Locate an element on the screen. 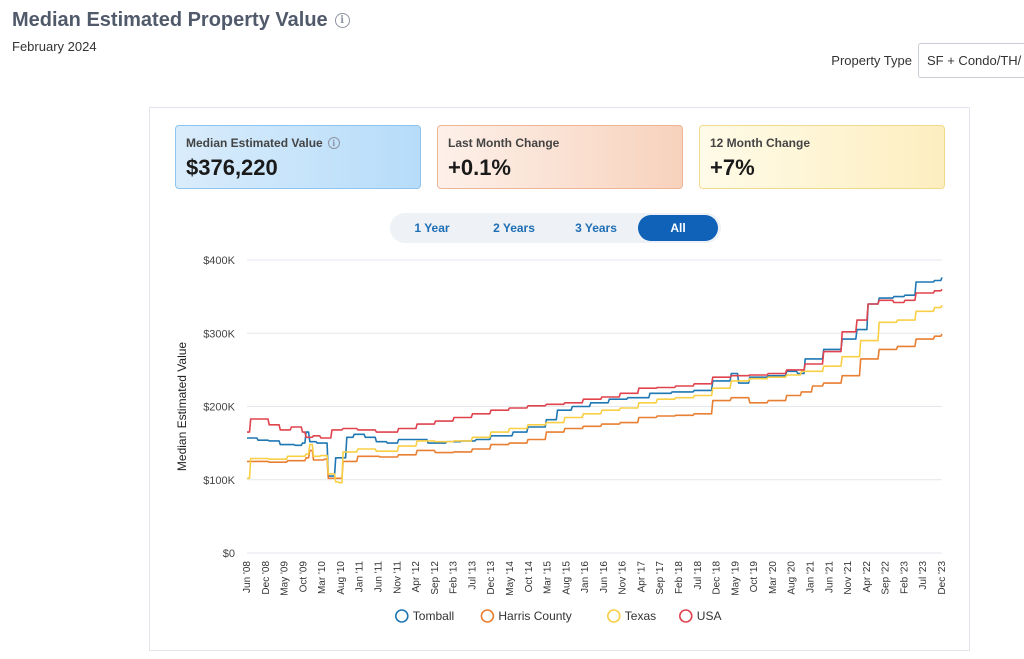 This screenshot has height=659, width=1024. legend-label: Tomball is located at coordinates (433, 616).